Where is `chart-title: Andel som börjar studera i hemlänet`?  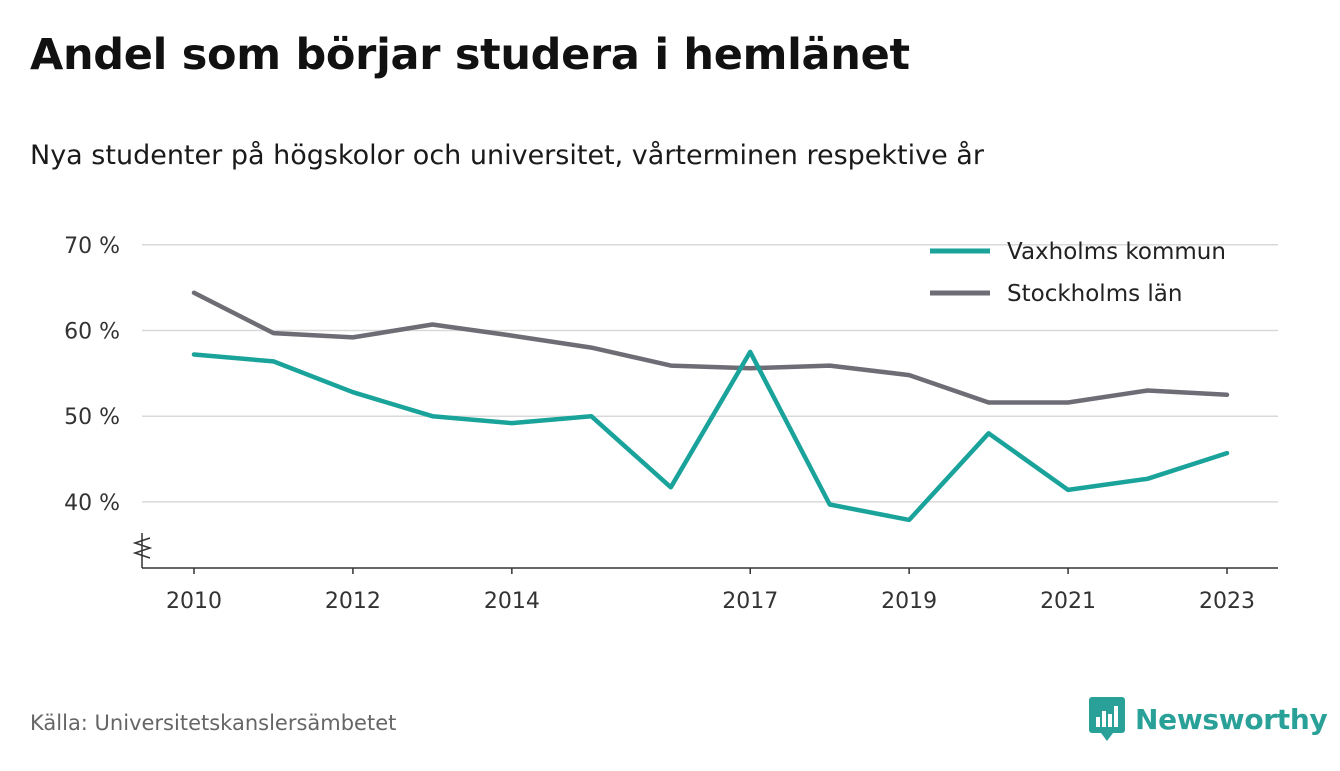 chart-title: Andel som börjar studera i hemlänet is located at coordinates (470, 55).